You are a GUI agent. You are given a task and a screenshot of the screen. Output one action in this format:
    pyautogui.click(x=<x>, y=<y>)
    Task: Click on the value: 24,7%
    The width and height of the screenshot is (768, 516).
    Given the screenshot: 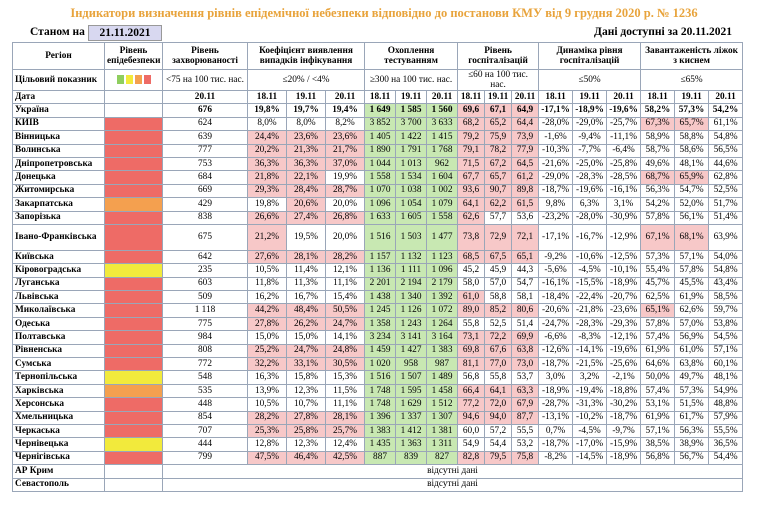 What is the action you would take?
    pyautogui.click(x=345, y=324)
    